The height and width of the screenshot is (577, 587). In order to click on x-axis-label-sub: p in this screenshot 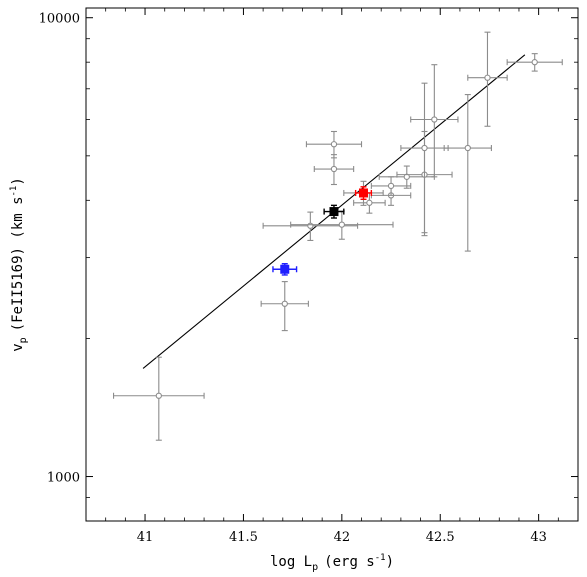, I will do `click(315, 567)`.